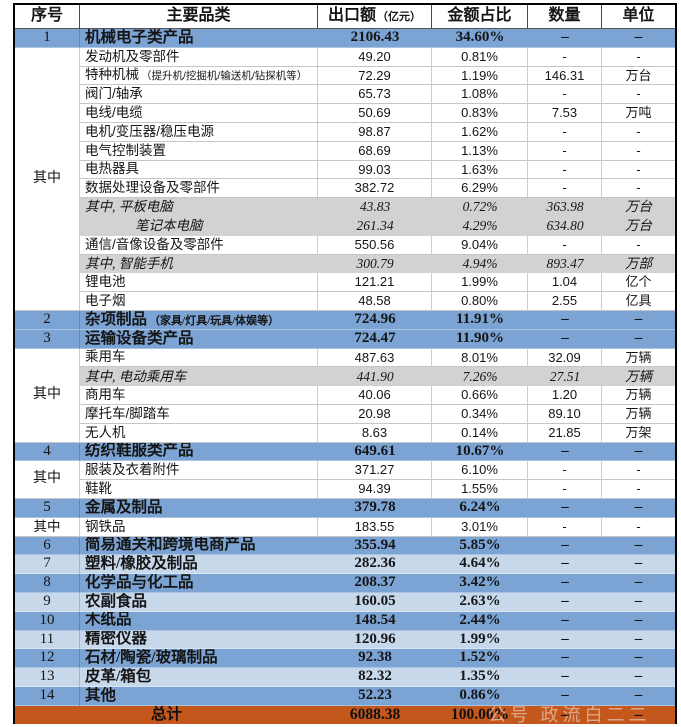  I want to click on category-cell: 简易通关和跨境电商产品, so click(199, 546).